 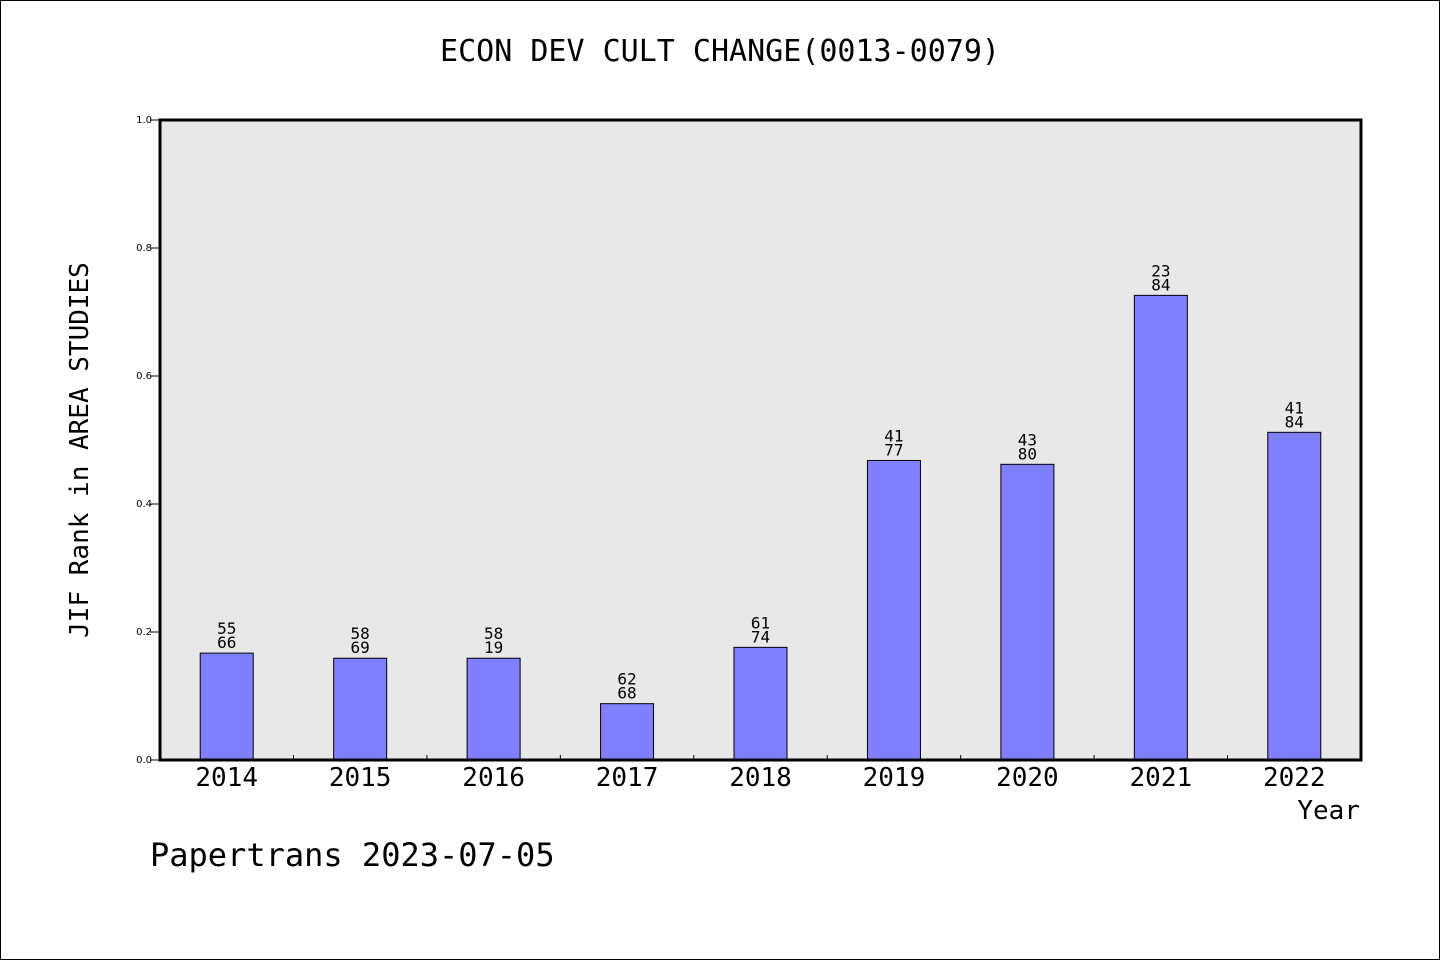 I want to click on footer-credit: Papertrans 2023-07-05, so click(x=352, y=855).